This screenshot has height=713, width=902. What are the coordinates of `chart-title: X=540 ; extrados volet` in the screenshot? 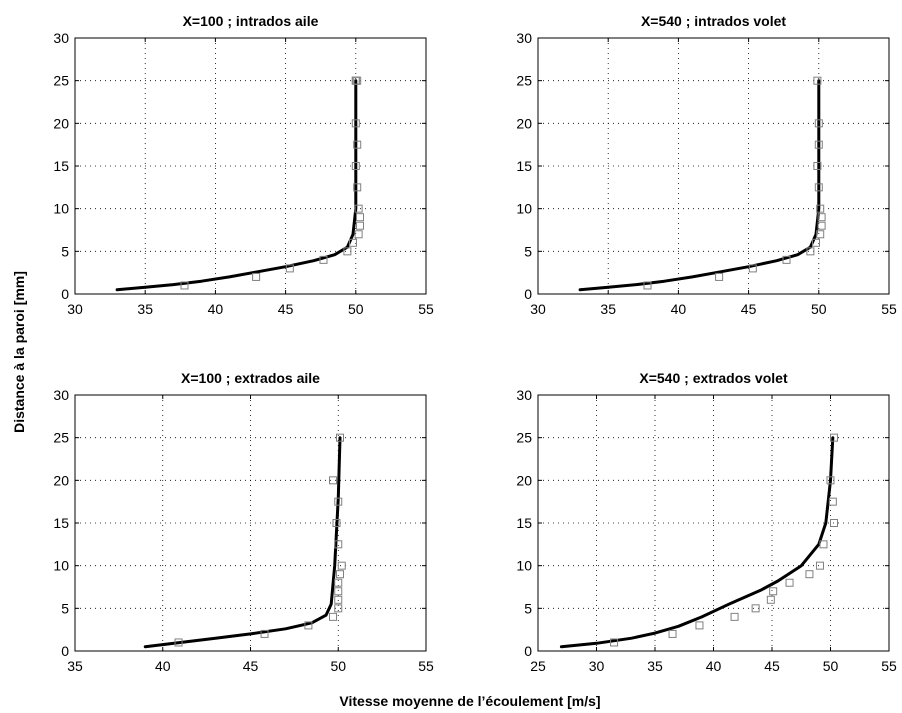 It's located at (713, 378).